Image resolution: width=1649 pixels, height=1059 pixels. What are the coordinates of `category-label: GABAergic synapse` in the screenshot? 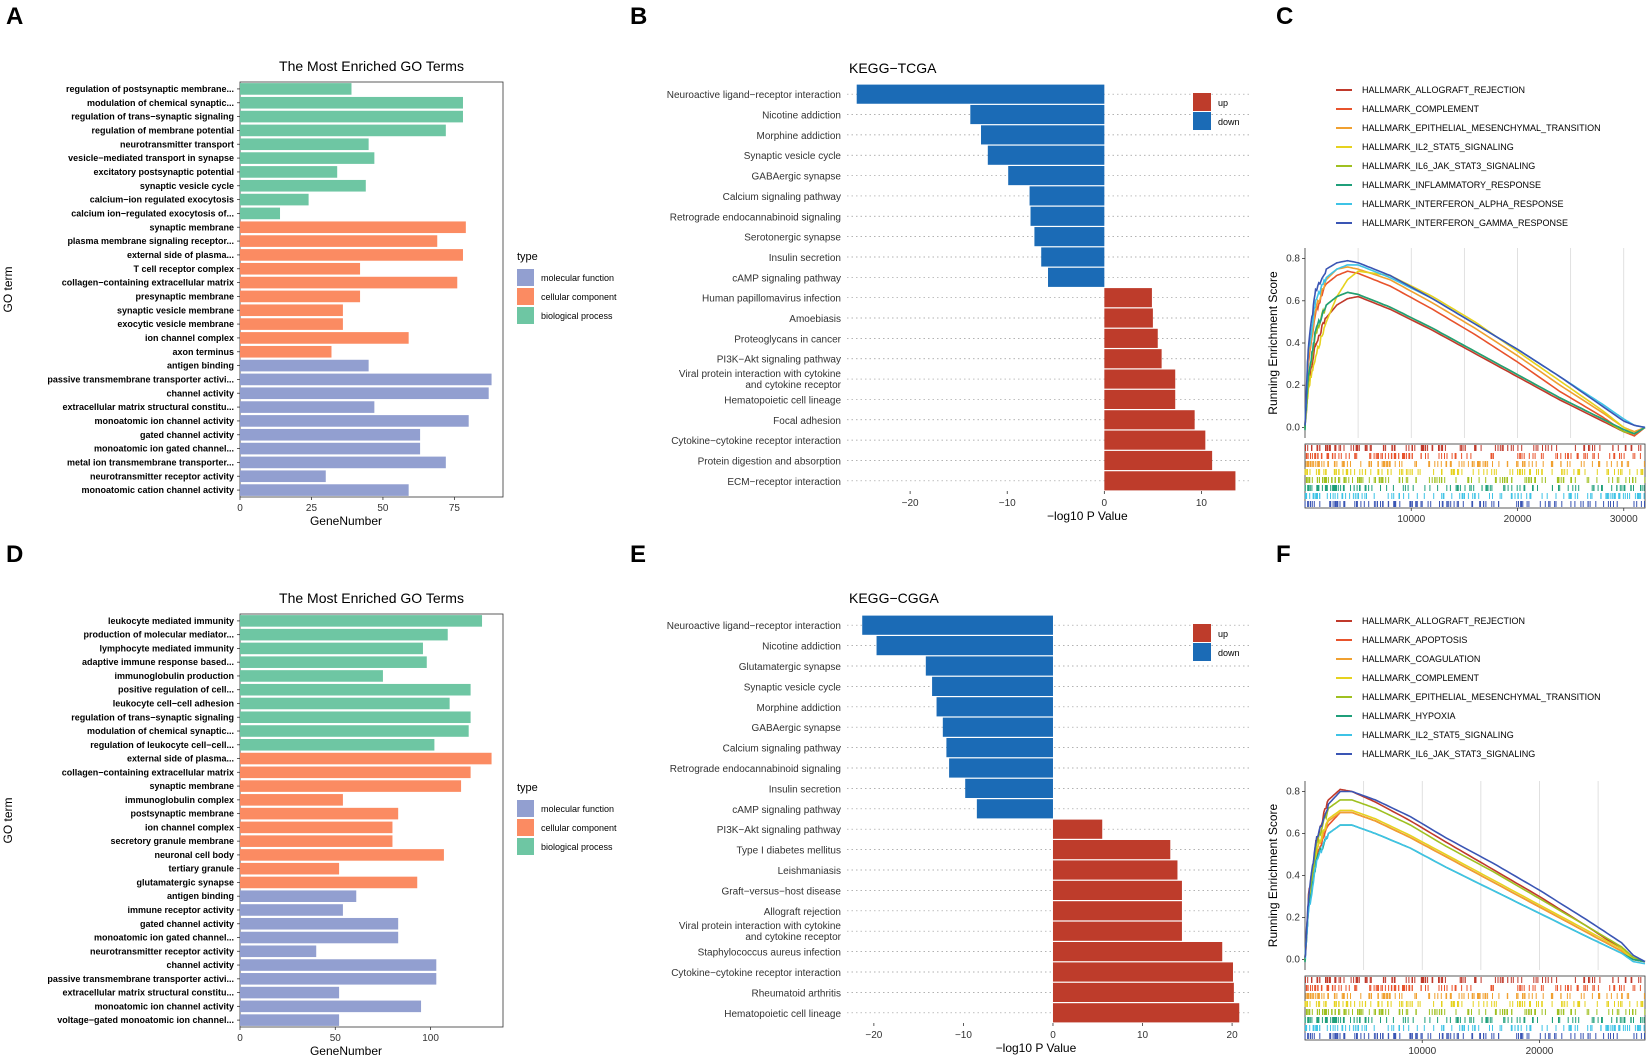 It's located at (797, 177).